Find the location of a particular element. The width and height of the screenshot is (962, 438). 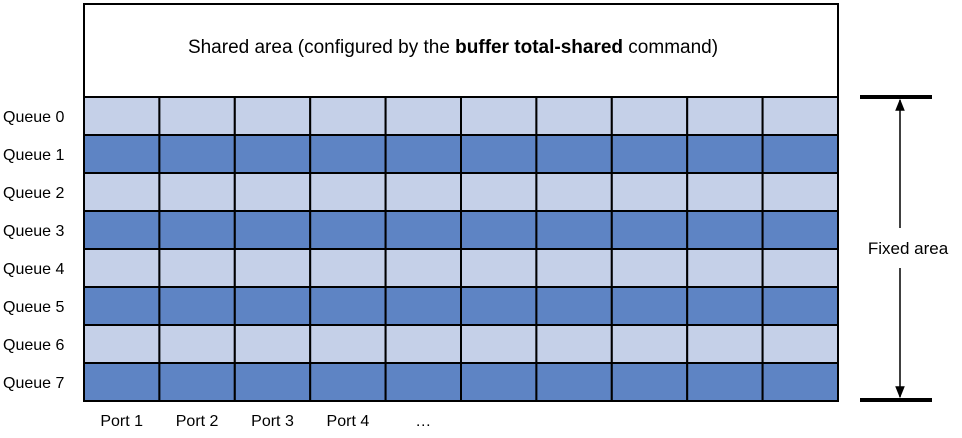

port-label: Port 2 is located at coordinates (197, 421).